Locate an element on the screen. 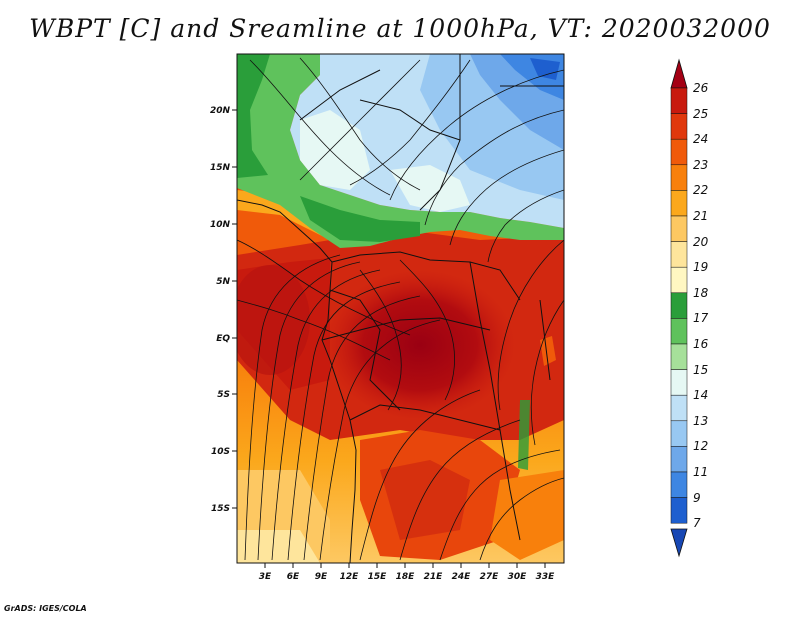 Image resolution: width=800 pixels, height=618 pixels. lon-tick-label: 24E is located at coordinates (462, 577).